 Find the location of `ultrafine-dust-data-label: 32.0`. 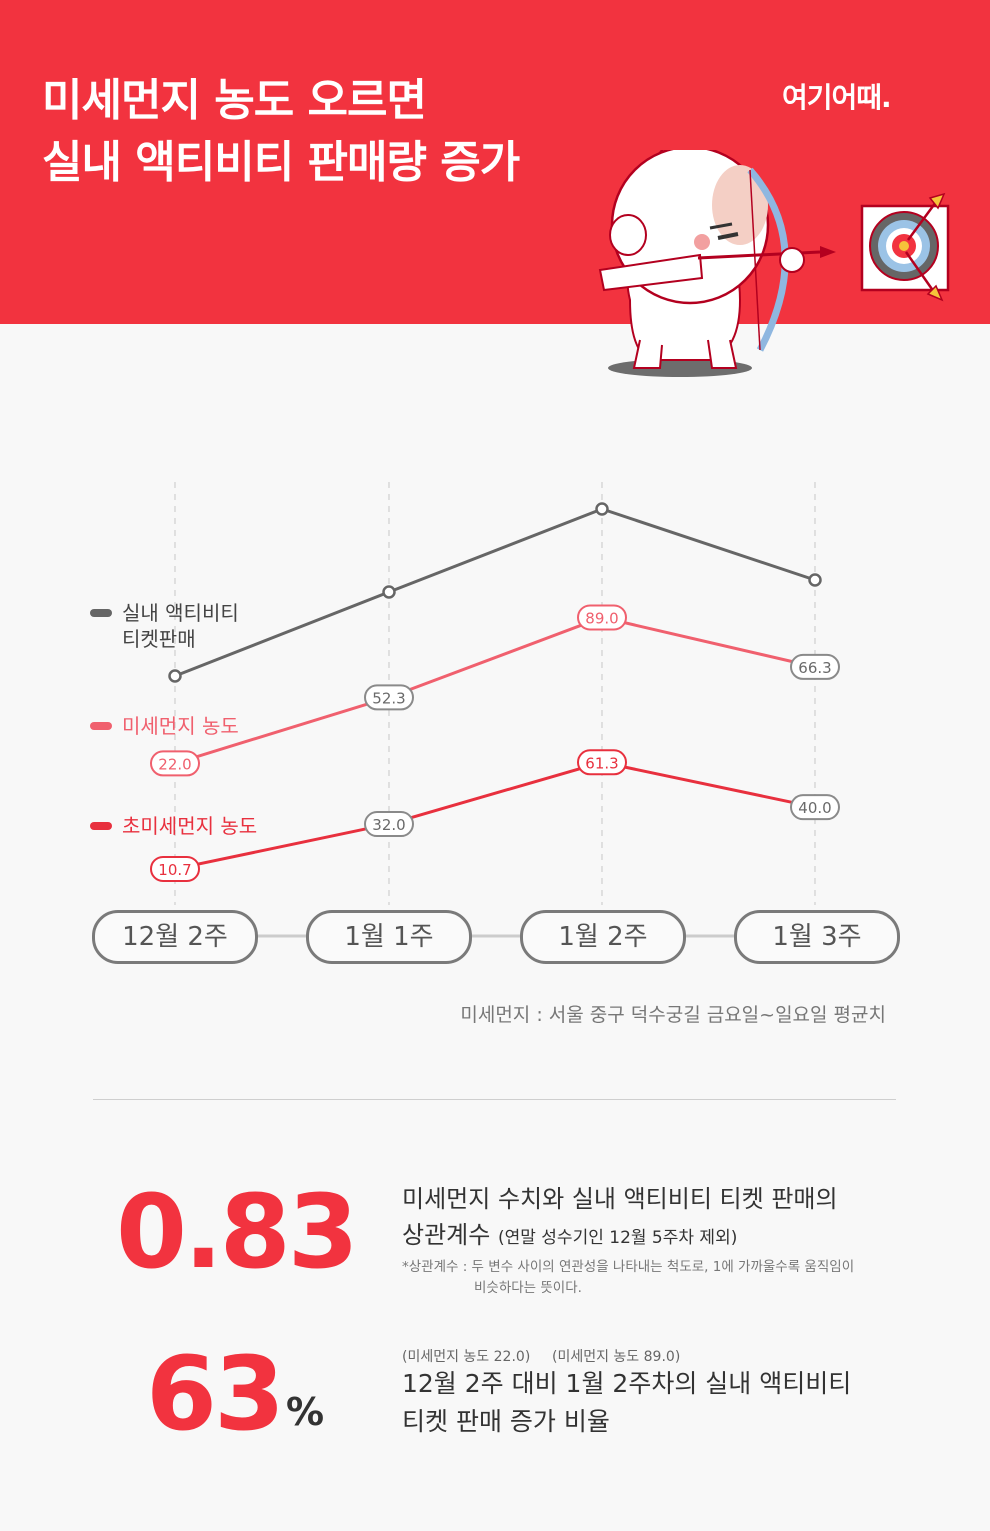

ultrafine-dust-data-label: 32.0 is located at coordinates (388, 825).